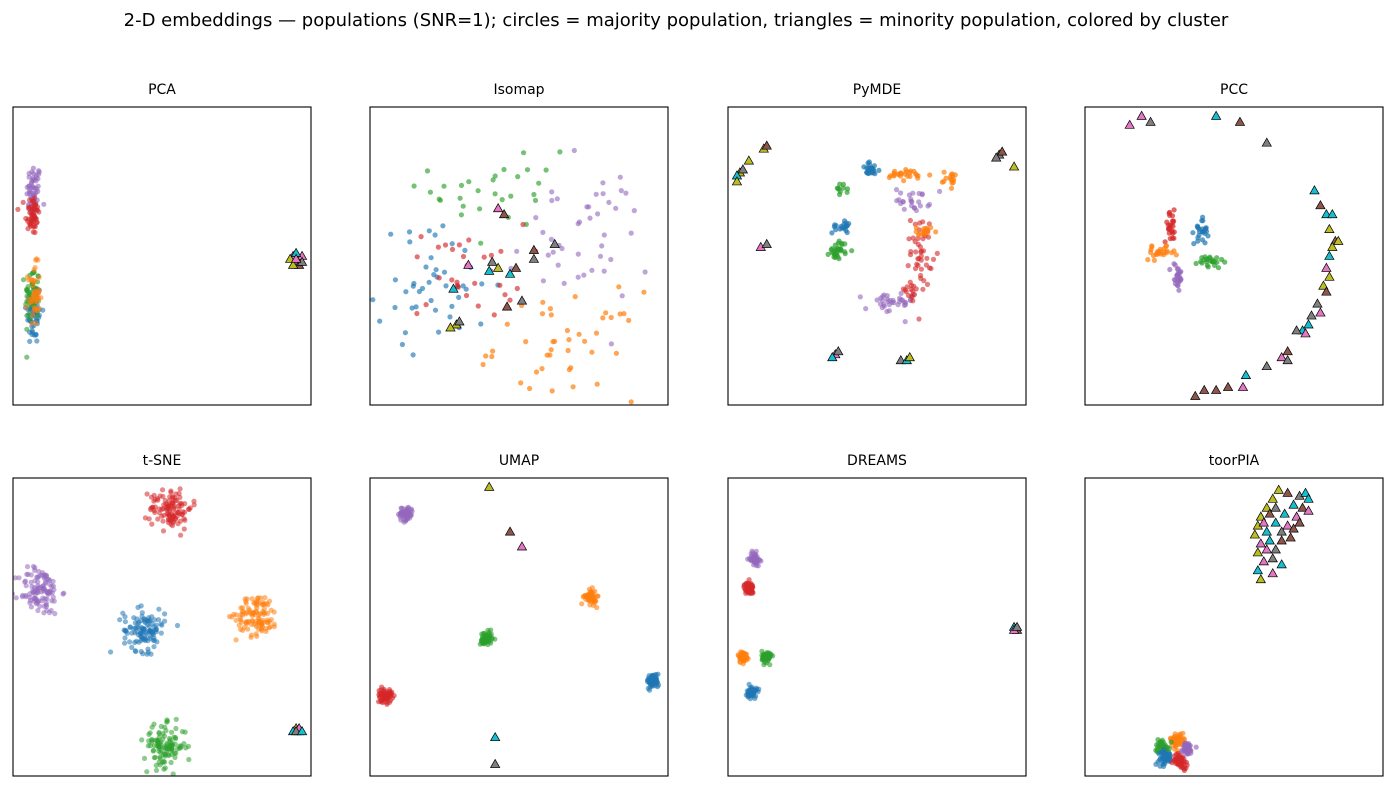  What do you see at coordinates (879, 625) in the screenshot?
I see `points-dreams` at bounding box center [879, 625].